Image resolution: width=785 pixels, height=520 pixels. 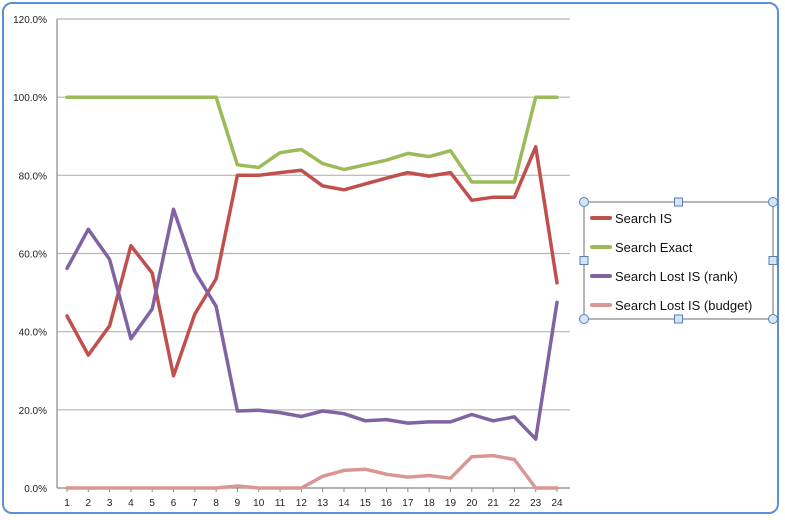 I want to click on x-axis-ticks: 1 2 3 4 5 6 7 8 9 10 11 12 13 14 15 16 17 18 19 20 21 22 23 24, so click(x=313, y=498).